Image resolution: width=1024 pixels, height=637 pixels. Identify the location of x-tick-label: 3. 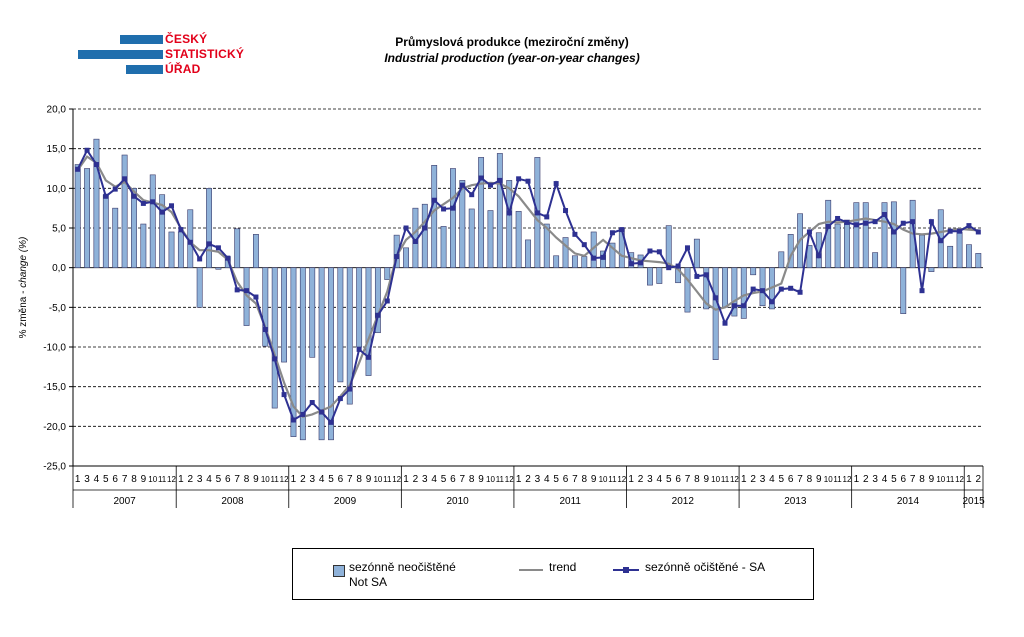
(200, 479).